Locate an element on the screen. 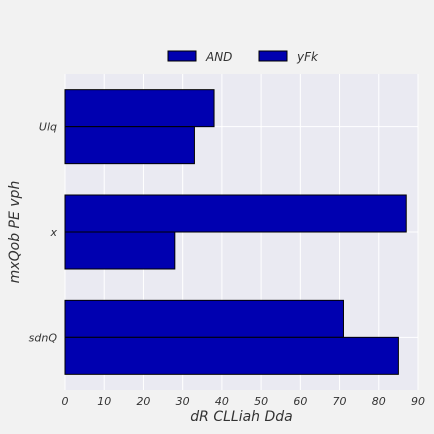 The width and height of the screenshot is (434, 434). bar-and-ulq is located at coordinates (139, 108).